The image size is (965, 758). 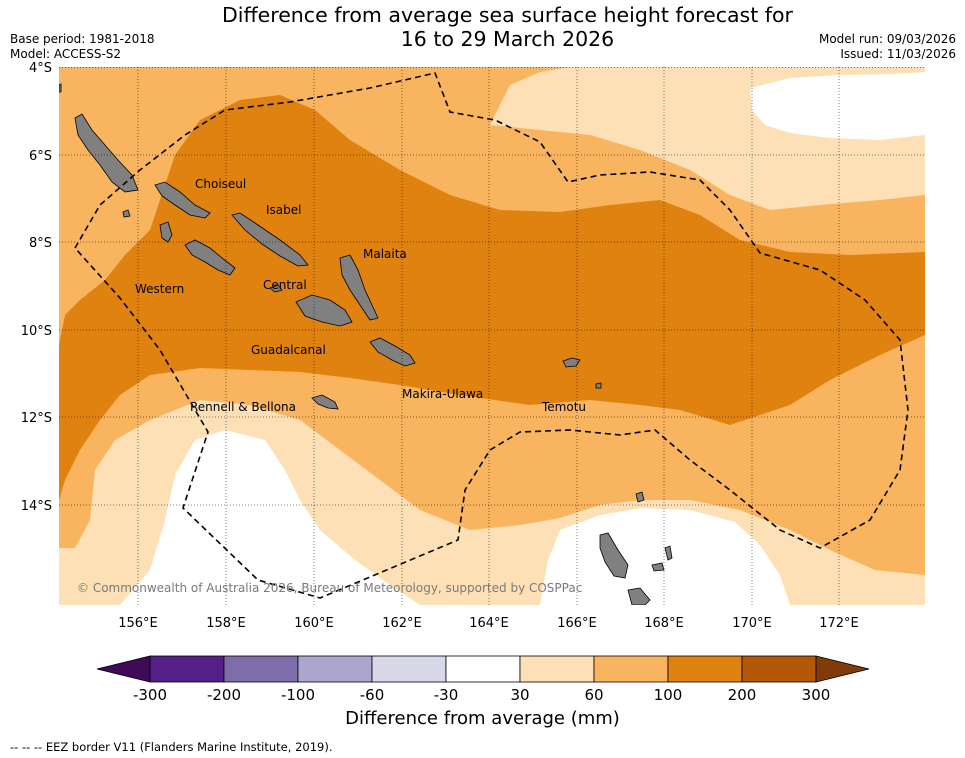 I want to click on anomaly-band-neutral-southwest, so click(x=270, y=517).